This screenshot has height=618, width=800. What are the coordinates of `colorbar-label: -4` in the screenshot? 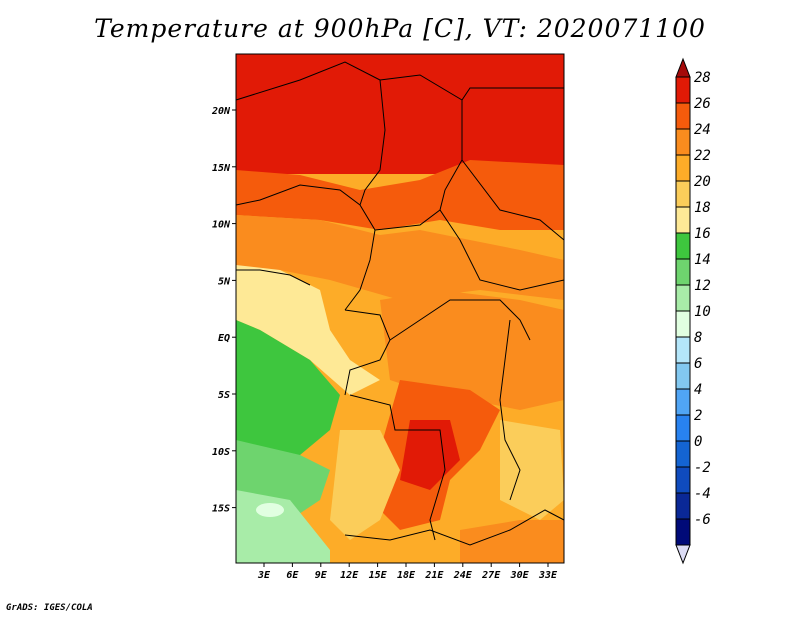 It's located at (702, 494).